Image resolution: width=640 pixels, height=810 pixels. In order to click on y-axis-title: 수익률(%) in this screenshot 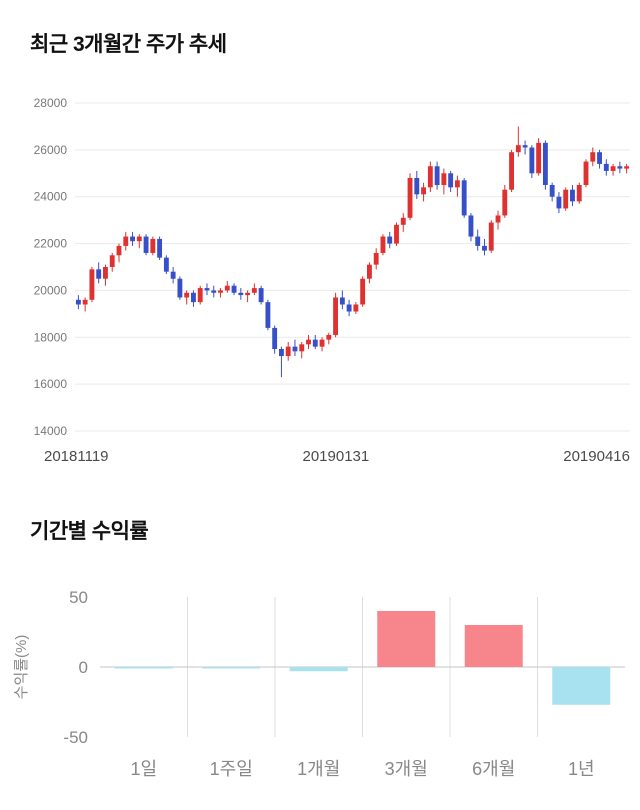, I will do `click(21, 667)`.